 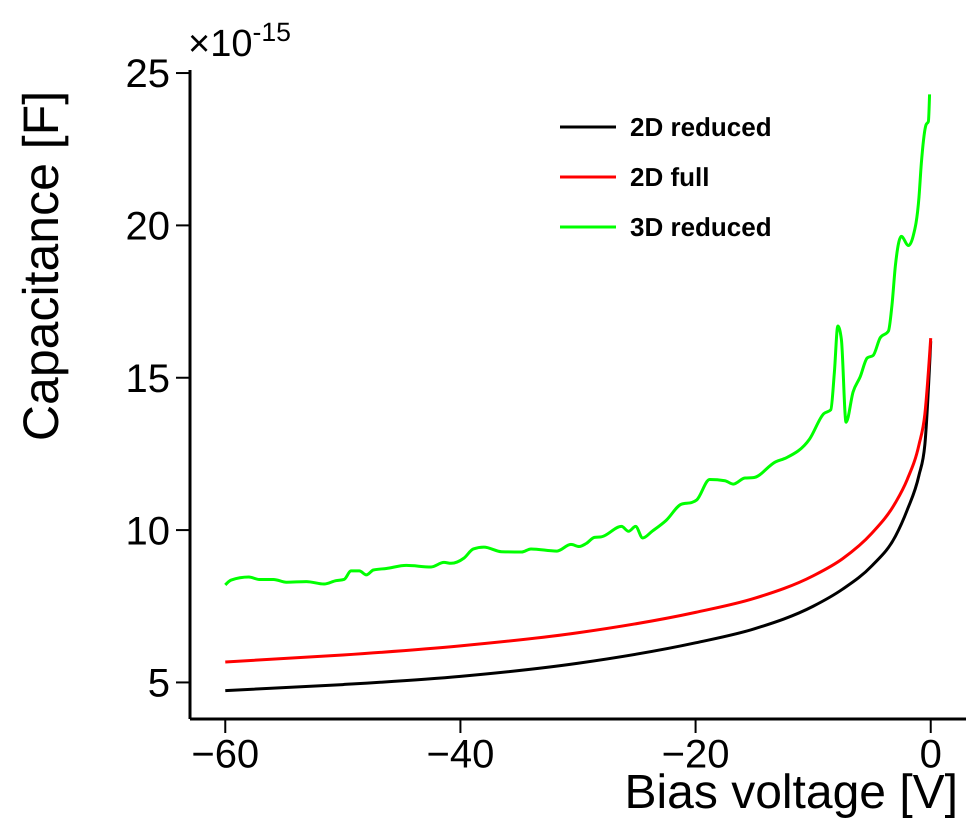 What do you see at coordinates (159, 684) in the screenshot?
I see `y-tick-label: 5` at bounding box center [159, 684].